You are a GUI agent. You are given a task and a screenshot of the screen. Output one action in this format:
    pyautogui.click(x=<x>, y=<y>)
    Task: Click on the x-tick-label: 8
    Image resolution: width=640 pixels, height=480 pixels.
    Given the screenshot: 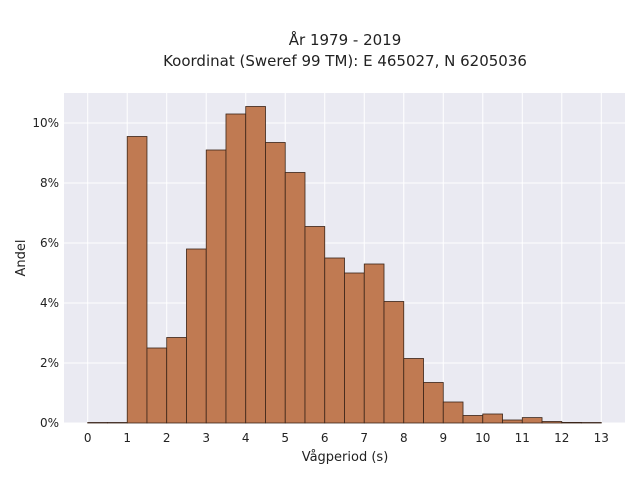 What is the action you would take?
    pyautogui.click(x=404, y=438)
    